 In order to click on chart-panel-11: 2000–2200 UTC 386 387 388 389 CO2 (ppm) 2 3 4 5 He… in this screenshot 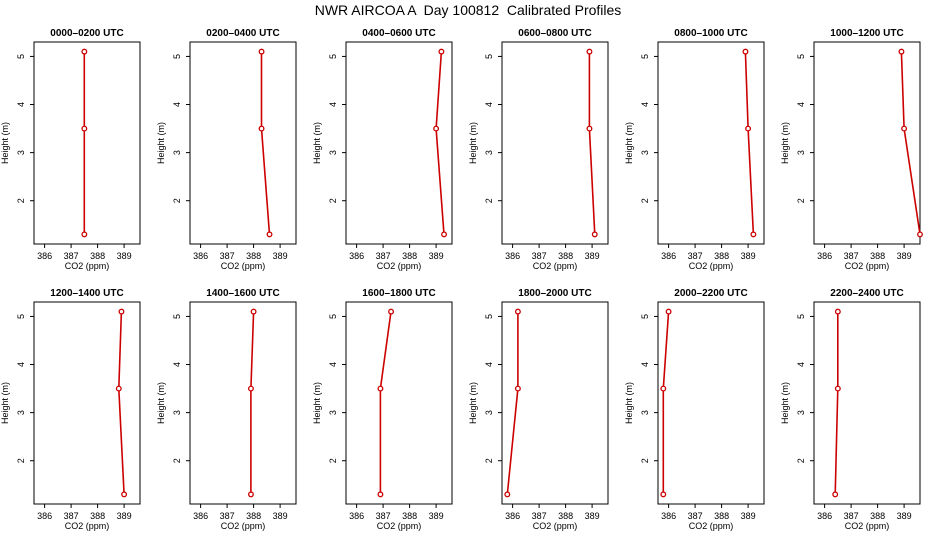, I will do `click(694, 409)`.